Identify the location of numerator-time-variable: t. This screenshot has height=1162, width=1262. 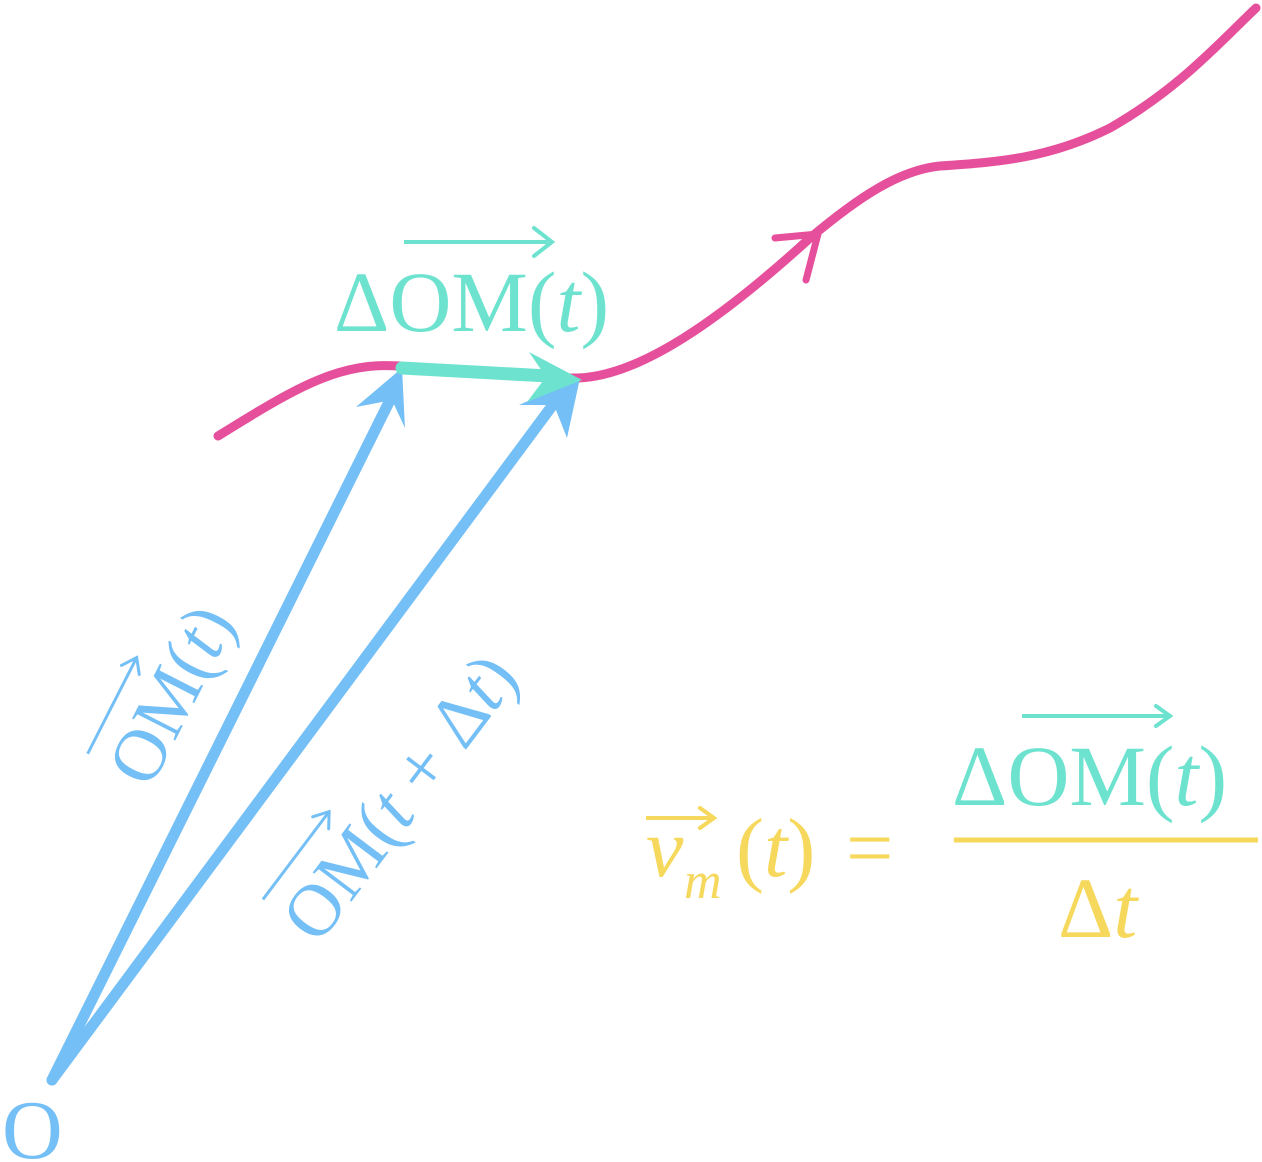
(1188, 776).